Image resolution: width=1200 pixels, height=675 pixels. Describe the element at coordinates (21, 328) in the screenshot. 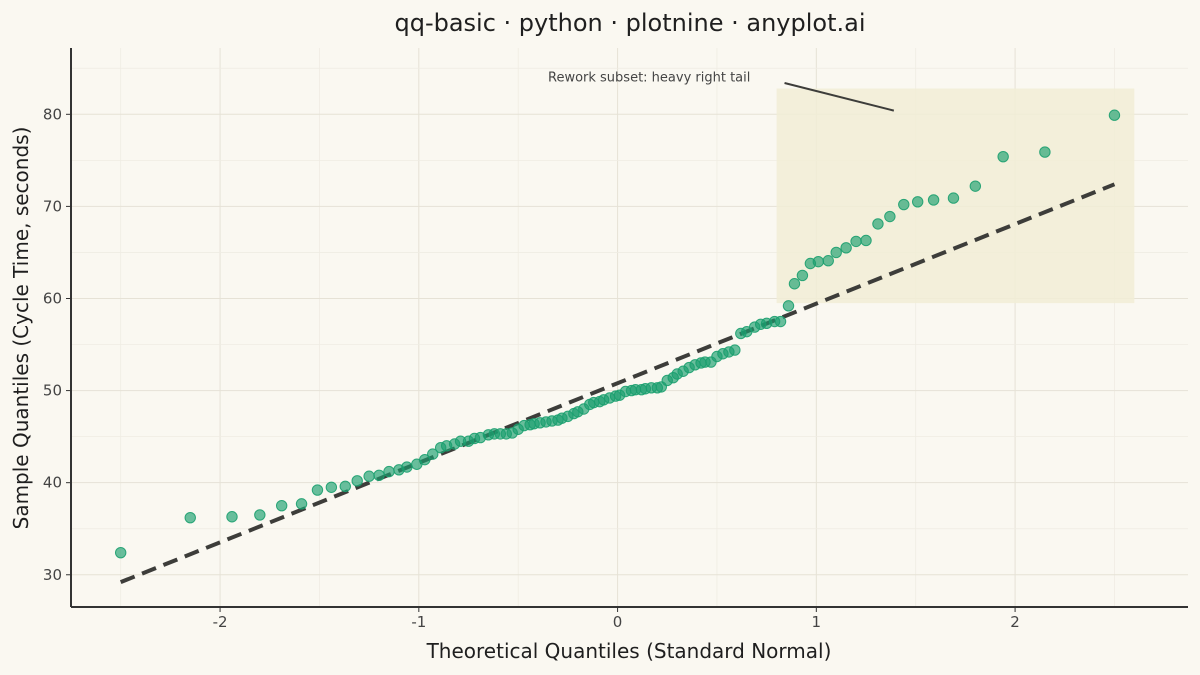

I see `y-axis-label: Sample Quantiles (Cycle Time, seconds)` at that location.